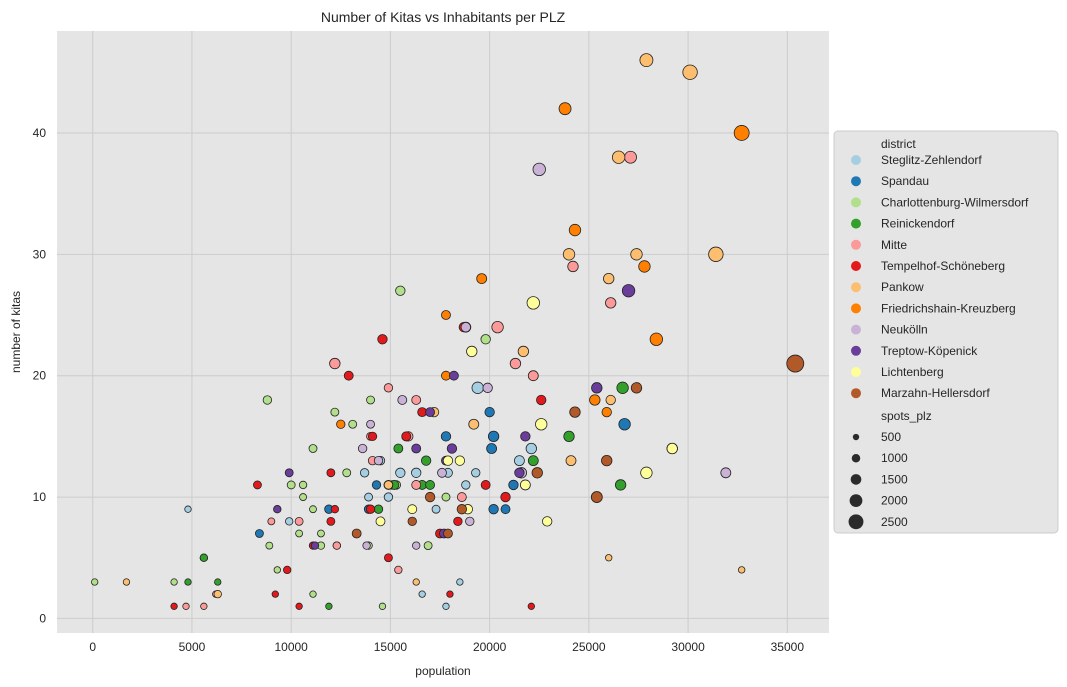  Describe the element at coordinates (589, 647) in the screenshot. I see `x-tick-label: 25000` at that location.